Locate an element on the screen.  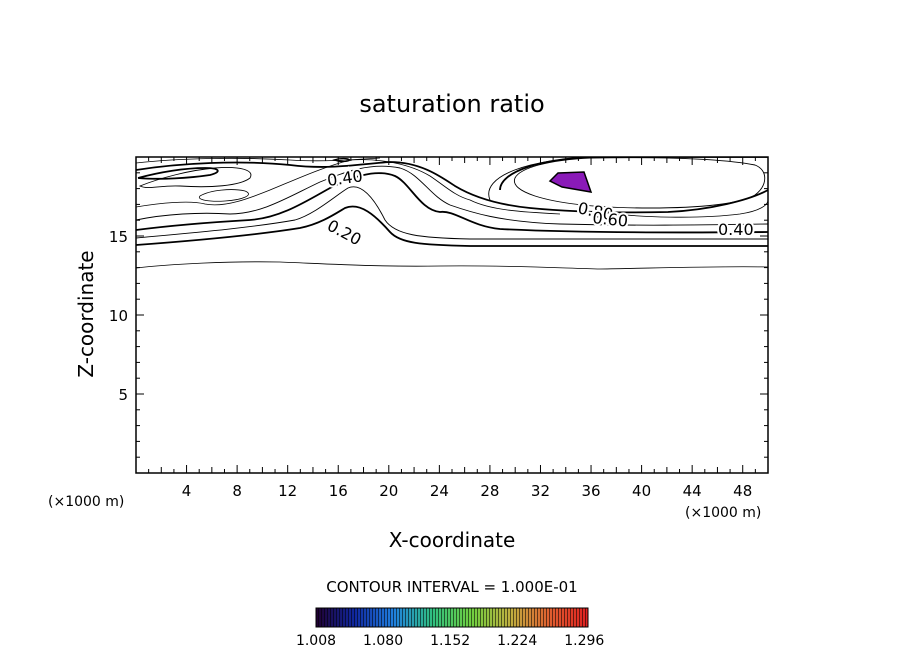
x-tick-label: 48 is located at coordinates (742, 491).